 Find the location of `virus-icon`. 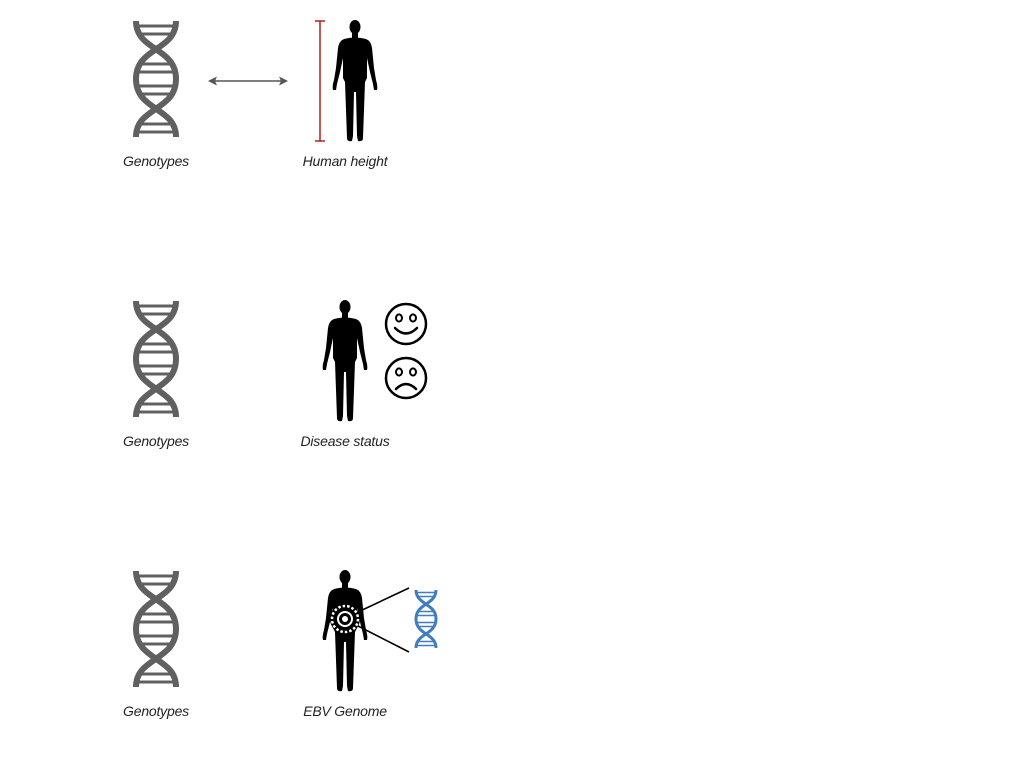

virus-icon is located at coordinates (345, 619).